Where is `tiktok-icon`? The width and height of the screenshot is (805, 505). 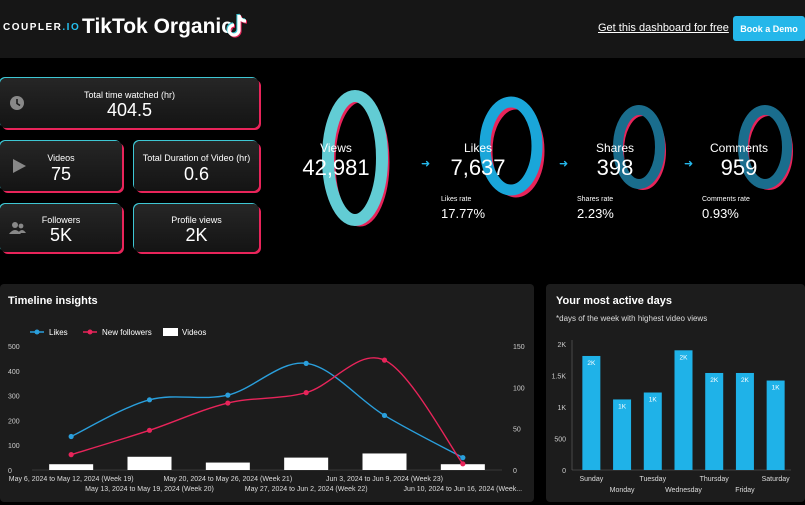 tiktok-icon is located at coordinates (237, 25).